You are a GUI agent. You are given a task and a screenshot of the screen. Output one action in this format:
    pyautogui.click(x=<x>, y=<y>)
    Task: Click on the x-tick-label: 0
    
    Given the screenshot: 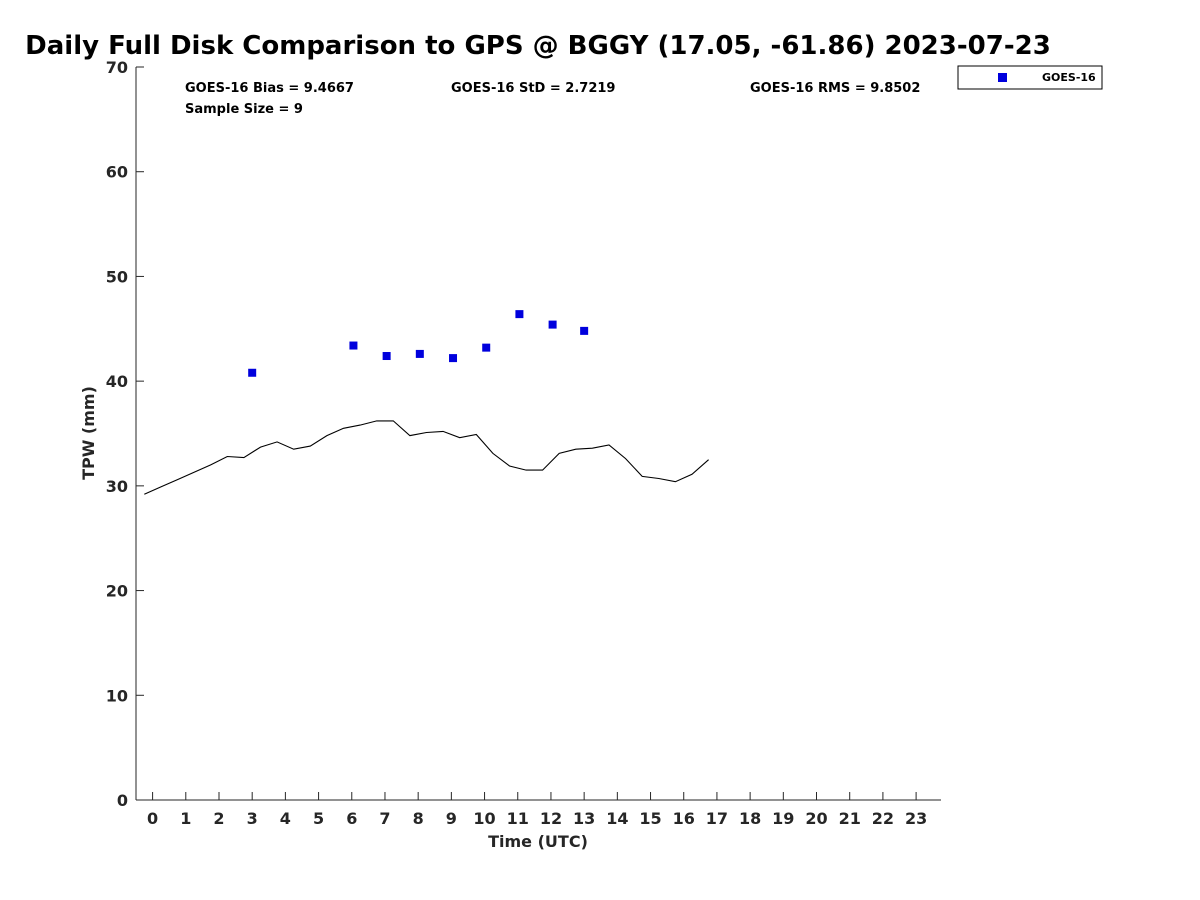 What is the action you would take?
    pyautogui.click(x=152, y=818)
    